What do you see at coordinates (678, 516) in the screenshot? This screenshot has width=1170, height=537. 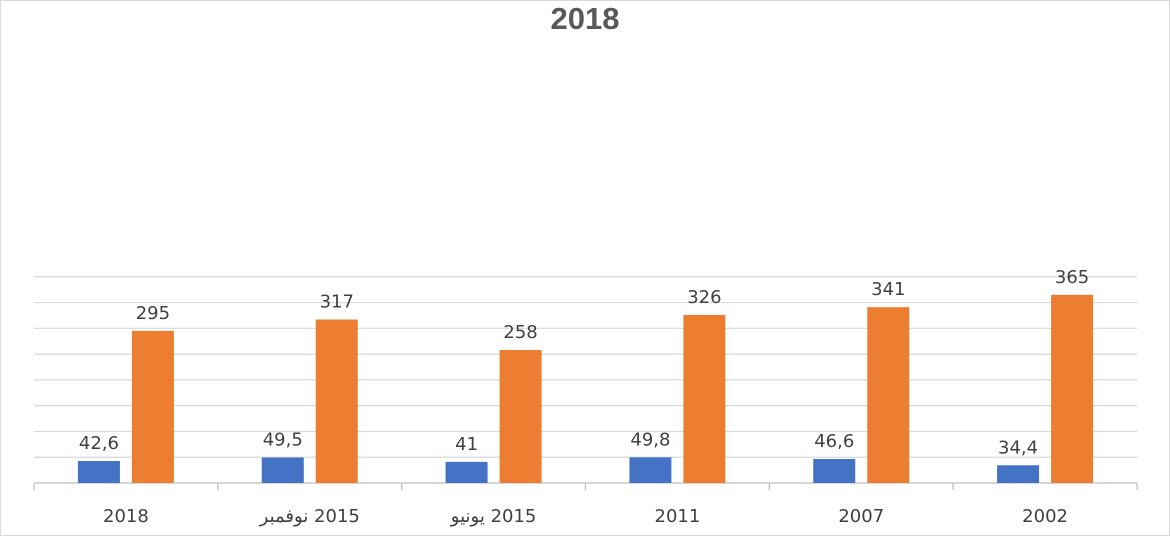 I see `x-tick-label: 2011` at bounding box center [678, 516].